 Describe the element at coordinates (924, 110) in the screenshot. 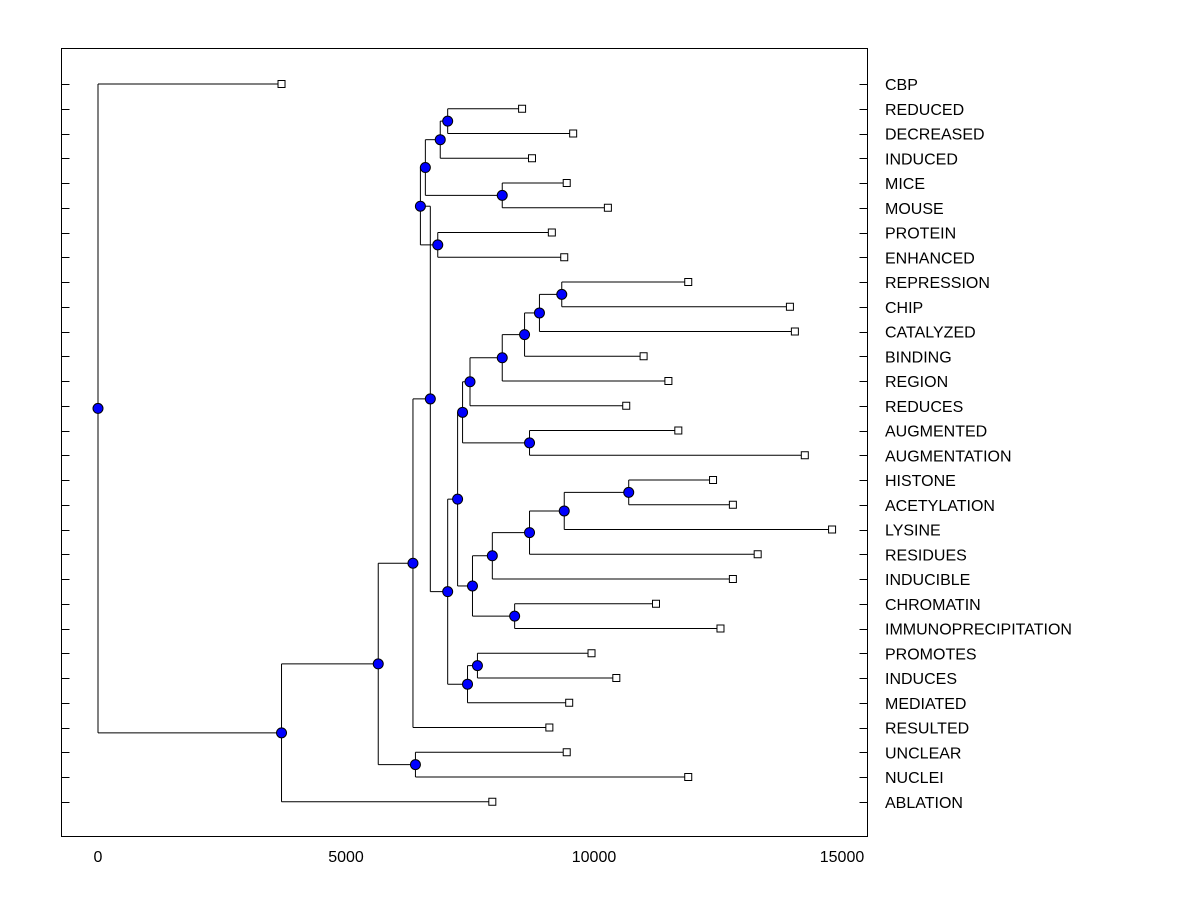

I see `leaf-label-reduced: REDUCED` at that location.